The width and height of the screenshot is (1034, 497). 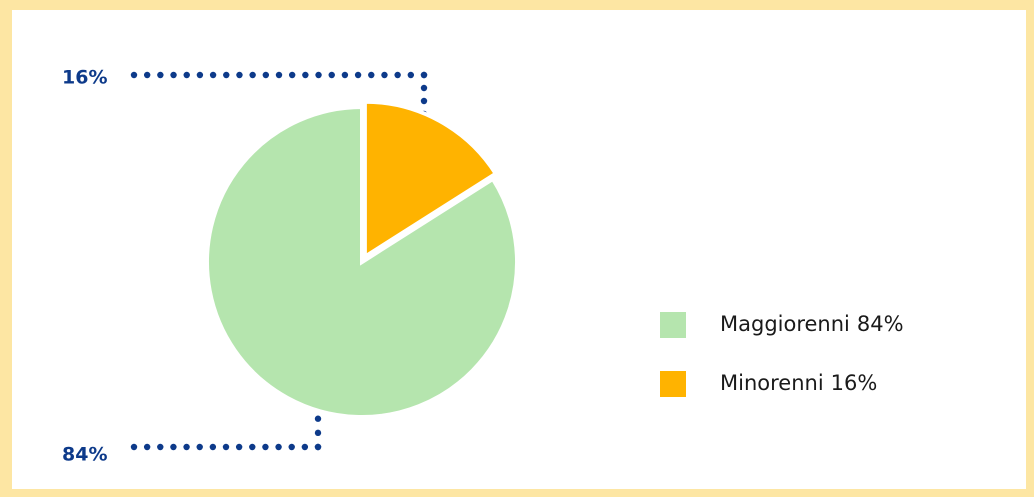 I want to click on legend-value: 84%, so click(x=880, y=324).